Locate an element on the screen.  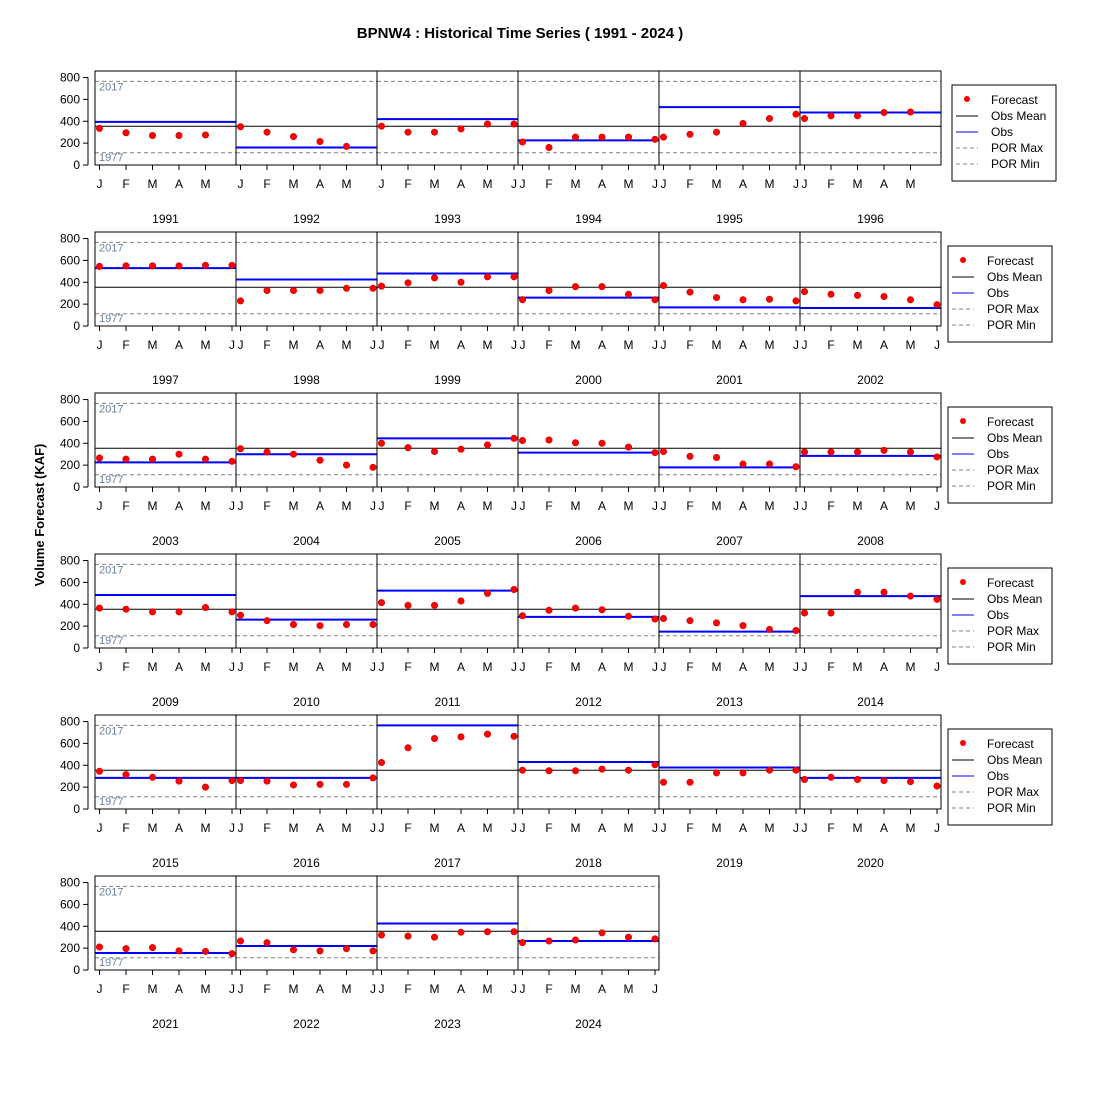
legend-box is located at coordinates (1000, 455).